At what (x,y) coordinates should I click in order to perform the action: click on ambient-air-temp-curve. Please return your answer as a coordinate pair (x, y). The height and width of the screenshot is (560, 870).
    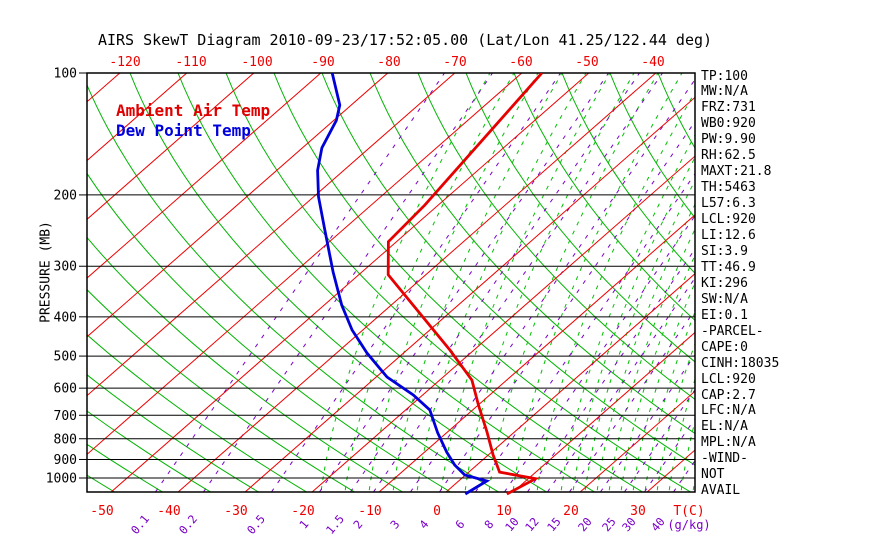
    Looking at the image, I should click on (464, 284).